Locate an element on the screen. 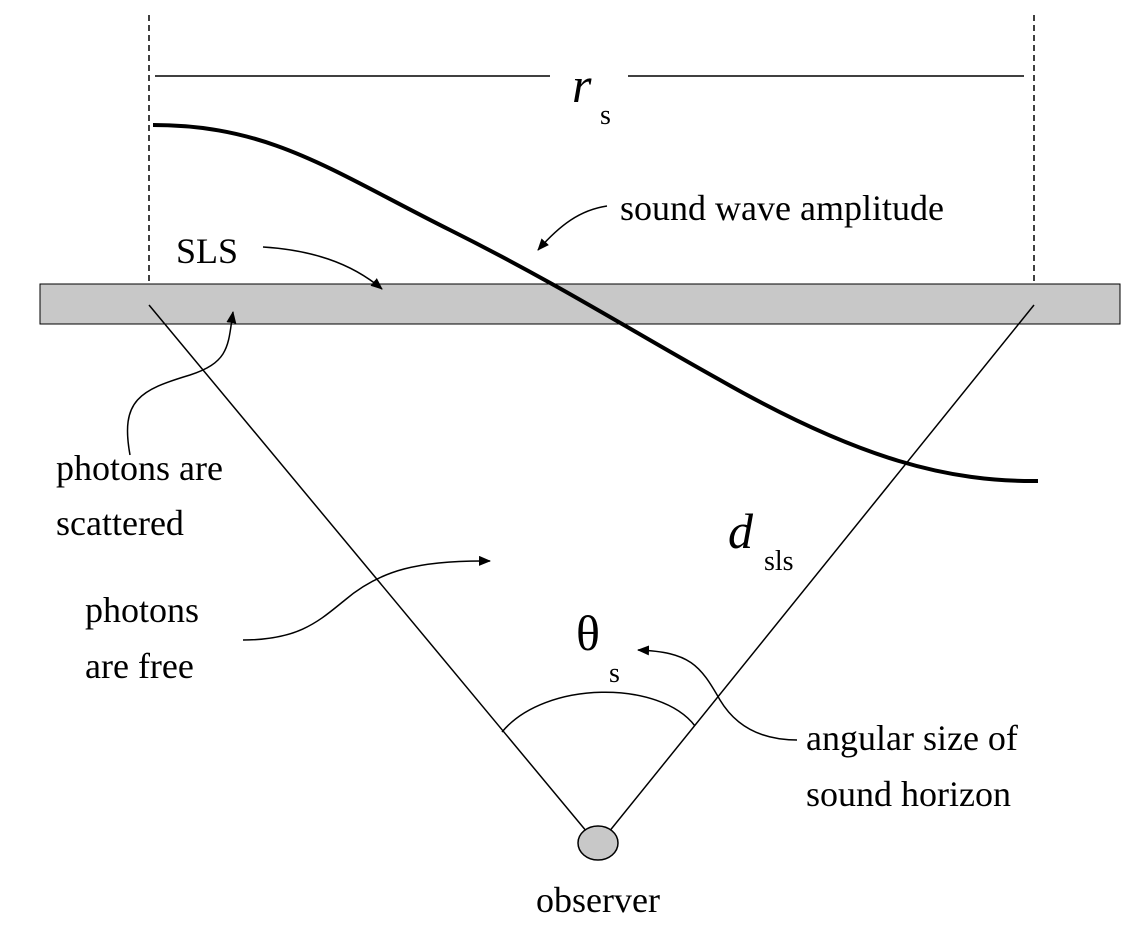 This screenshot has width=1143, height=937. angle-caption-line2: sound horizon is located at coordinates (908, 794).